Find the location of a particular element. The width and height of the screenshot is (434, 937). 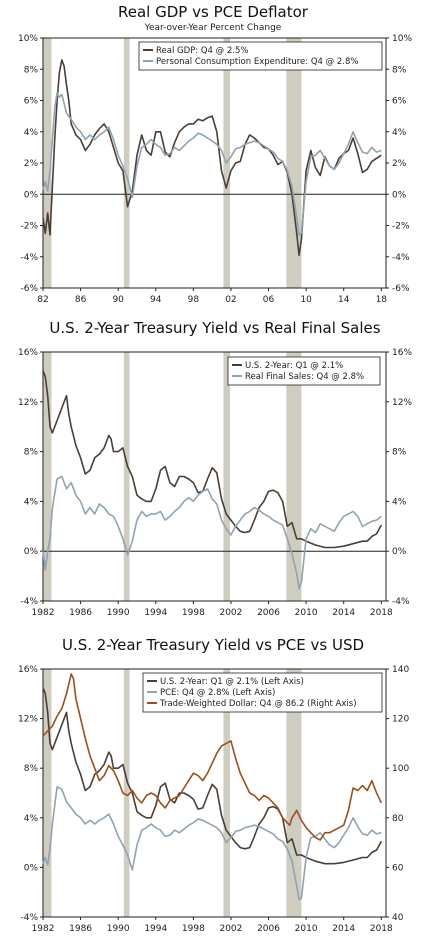

x-tick-label: 1986 is located at coordinates (80, 929).